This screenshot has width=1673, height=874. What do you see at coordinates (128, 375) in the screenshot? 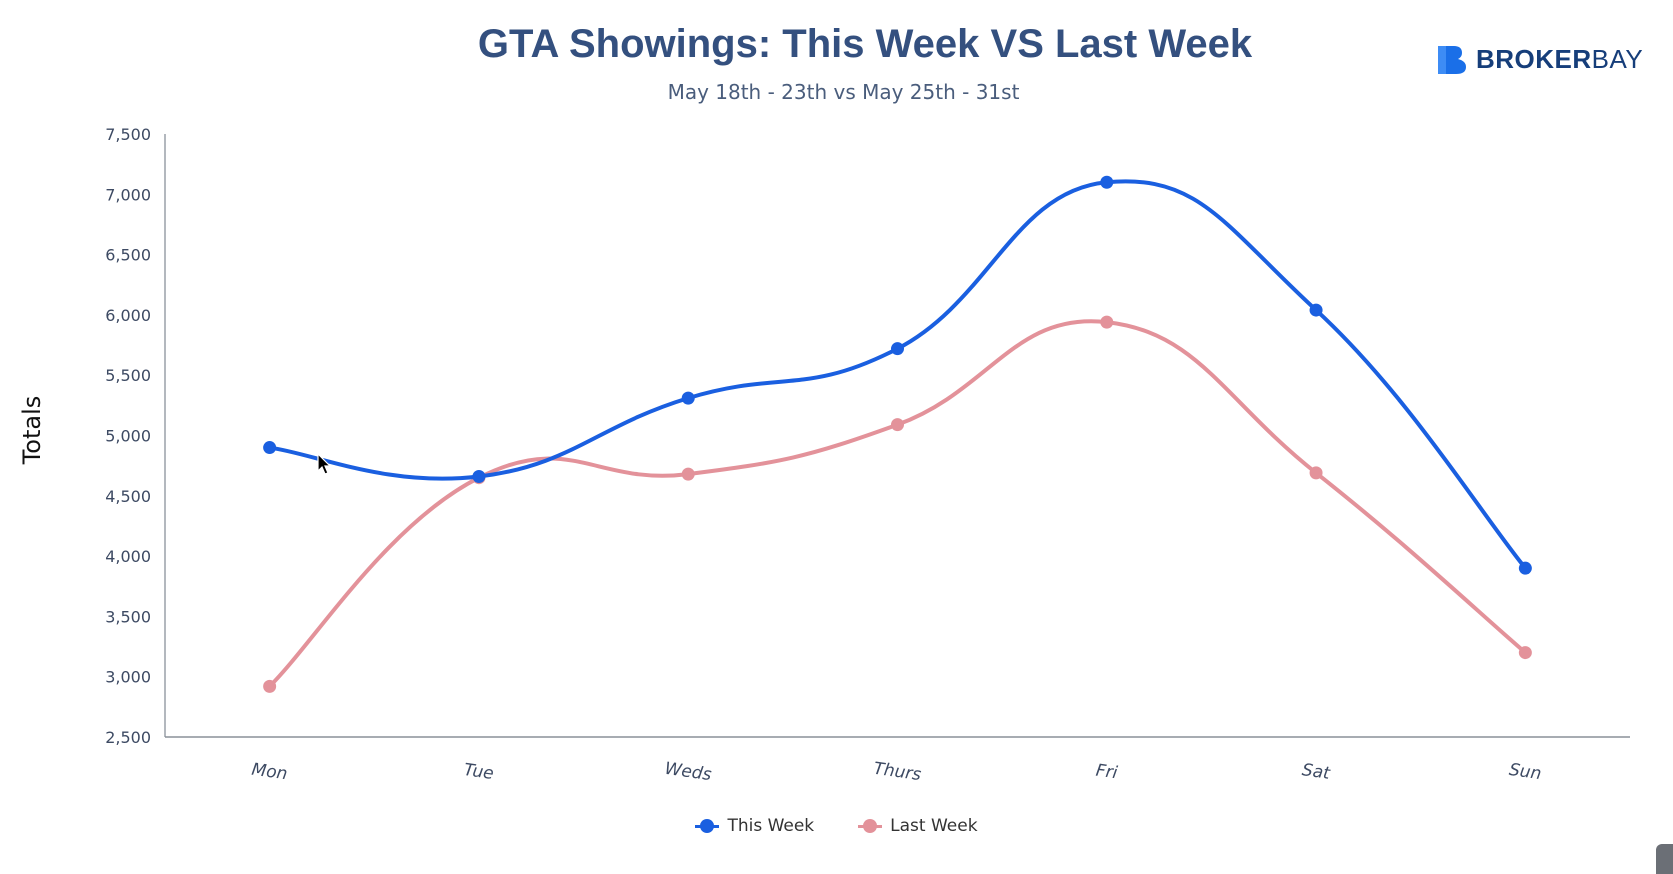
I see `y-tick-label: 5,500` at bounding box center [128, 375].